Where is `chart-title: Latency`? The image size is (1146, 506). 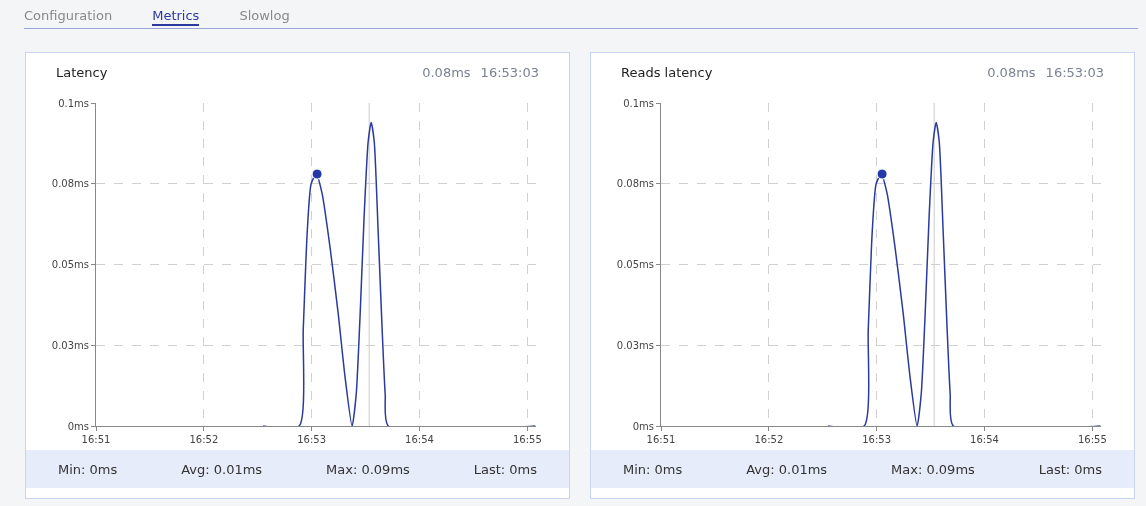 chart-title: Latency is located at coordinates (82, 72).